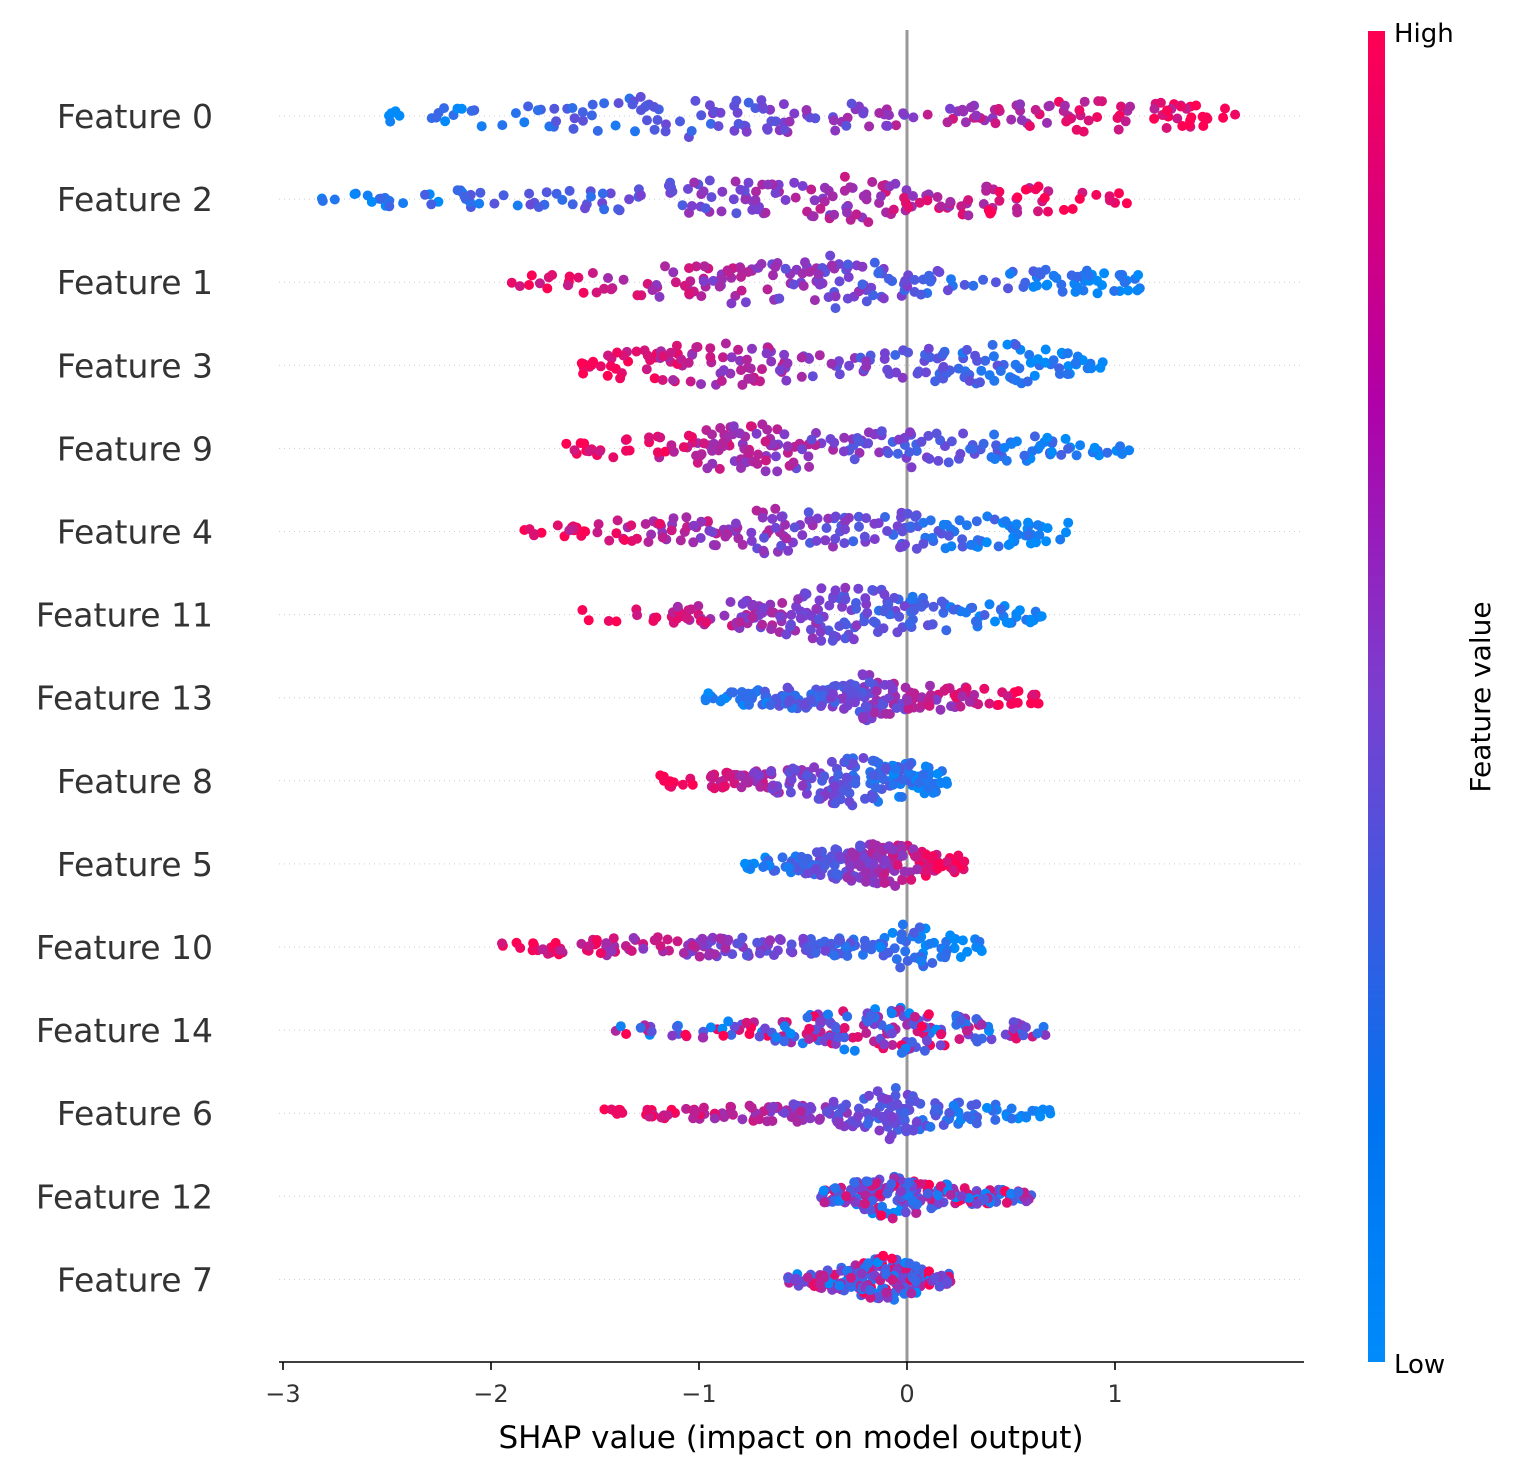  What do you see at coordinates (124, 698) in the screenshot?
I see `feature-label: Feature 13` at bounding box center [124, 698].